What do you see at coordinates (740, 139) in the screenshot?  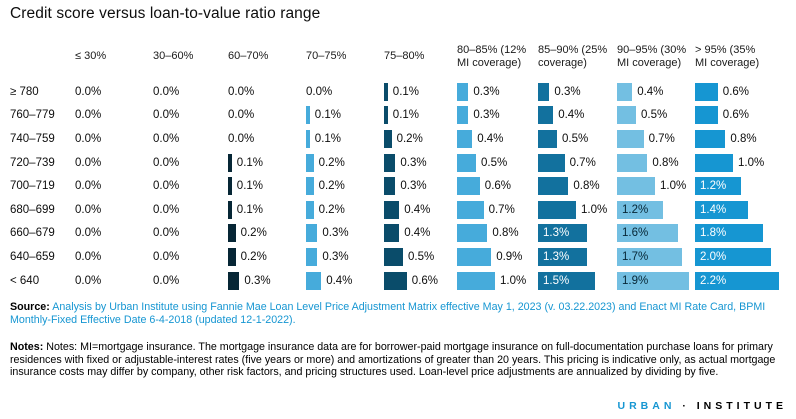 I see `cell: 0.8%` at bounding box center [740, 139].